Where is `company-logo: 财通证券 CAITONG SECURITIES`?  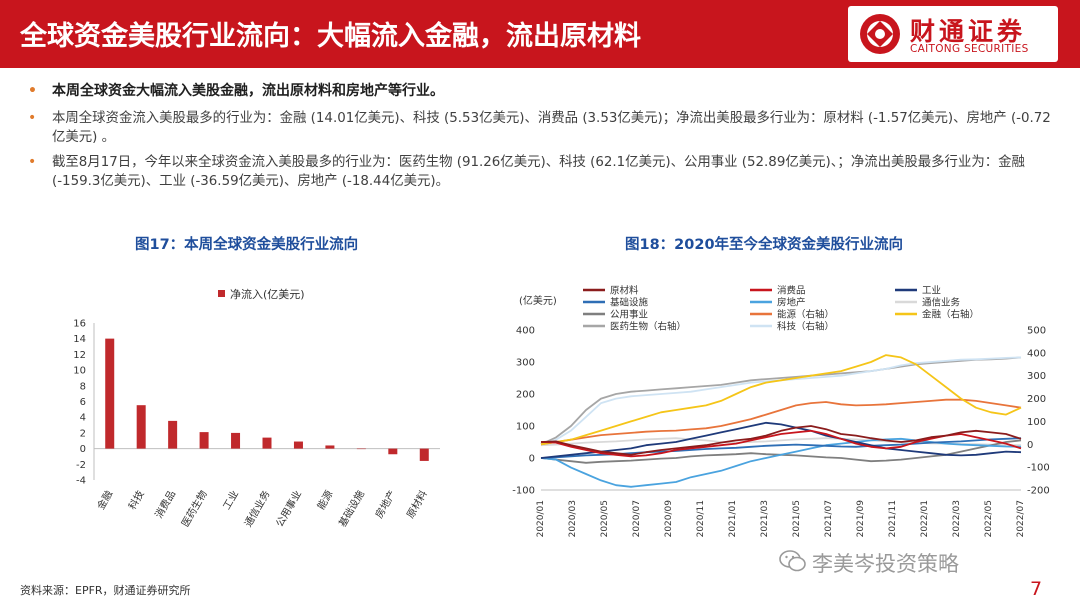
company-logo: 财通证券 CAITONG SECURITIES is located at coordinates (953, 34).